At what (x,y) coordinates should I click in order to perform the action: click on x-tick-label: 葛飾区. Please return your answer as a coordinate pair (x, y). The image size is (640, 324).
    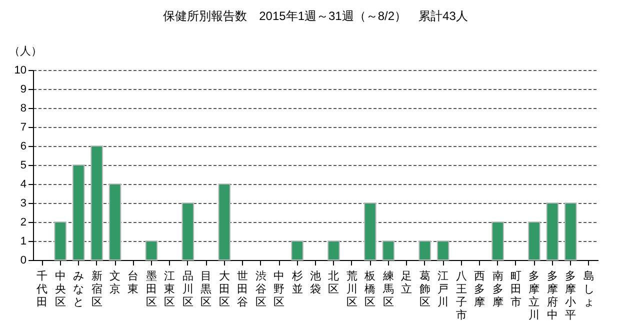
    Looking at the image, I should click on (424, 289).